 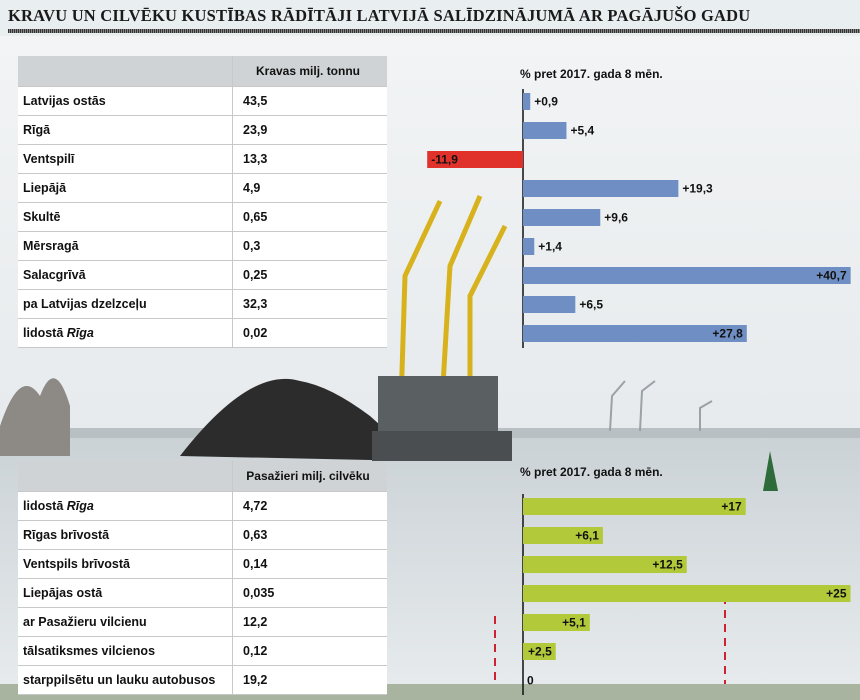 What do you see at coordinates (667, 565) in the screenshot?
I see `passenger-value-label: +12,5` at bounding box center [667, 565].